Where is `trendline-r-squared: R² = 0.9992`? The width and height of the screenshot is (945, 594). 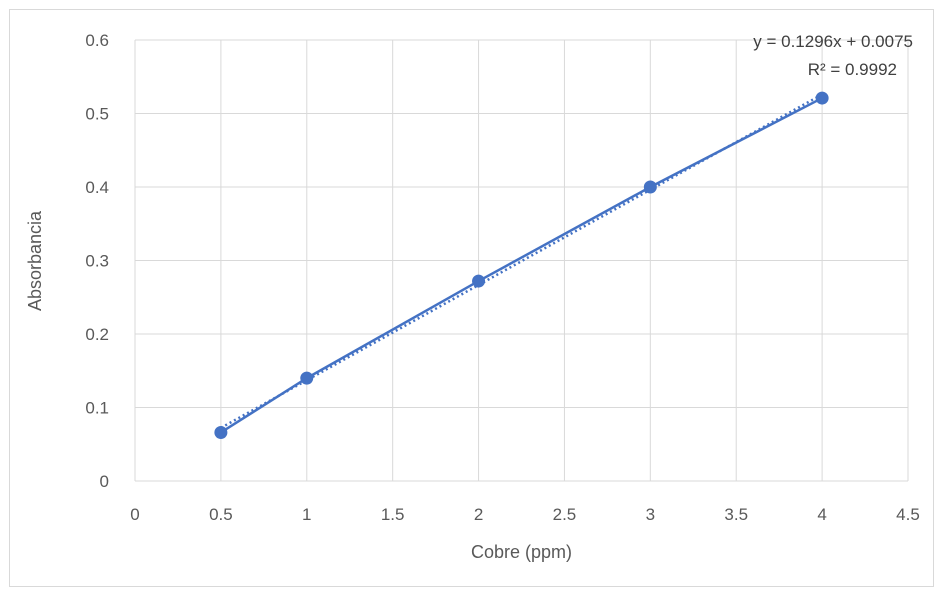
trendline-r-squared: R² = 0.9992 is located at coordinates (852, 69).